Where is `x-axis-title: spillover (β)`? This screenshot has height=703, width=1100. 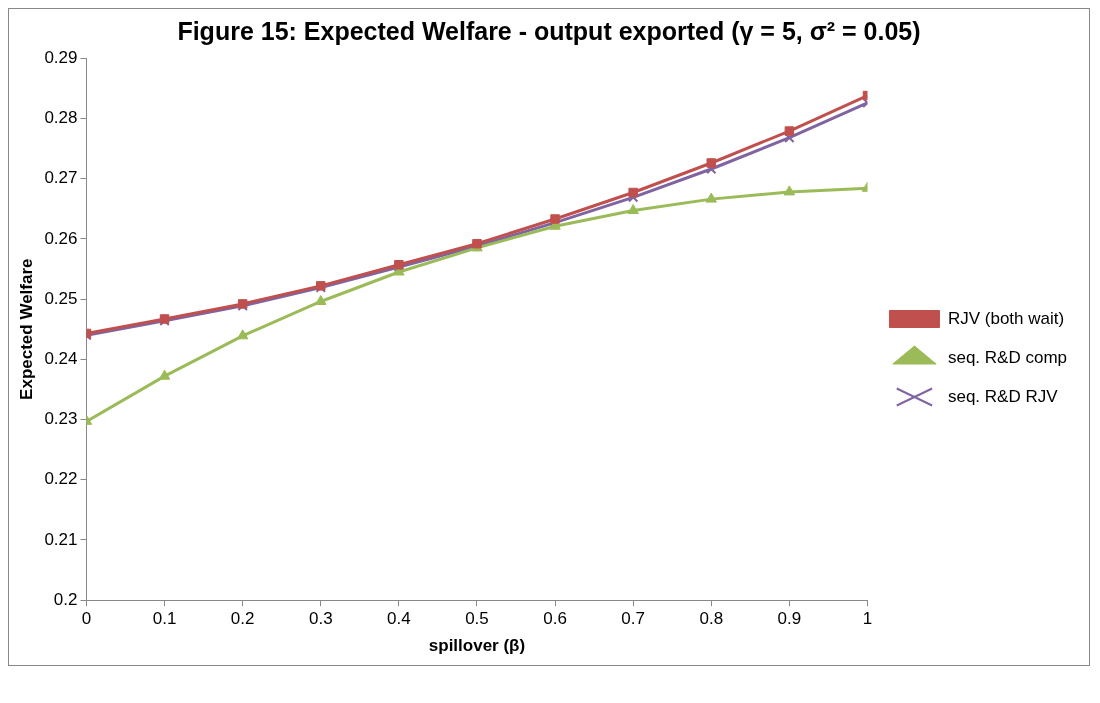
x-axis-title: spillover (β) is located at coordinates (477, 646).